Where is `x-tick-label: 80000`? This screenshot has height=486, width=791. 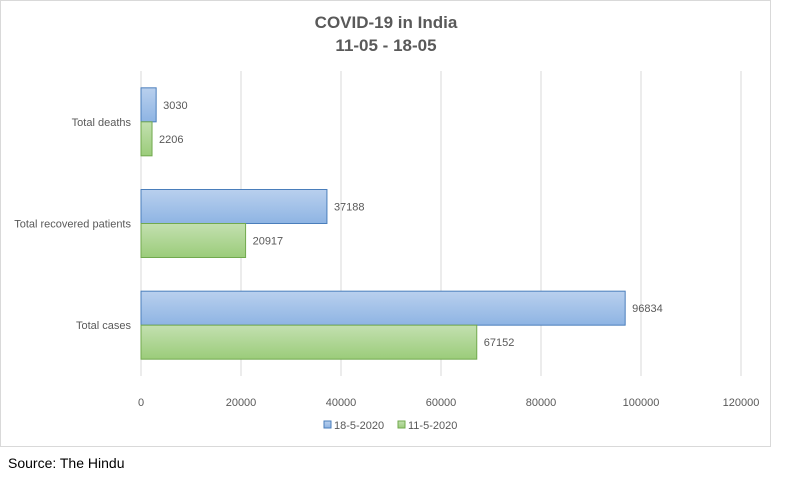
x-tick-label: 80000 is located at coordinates (541, 403).